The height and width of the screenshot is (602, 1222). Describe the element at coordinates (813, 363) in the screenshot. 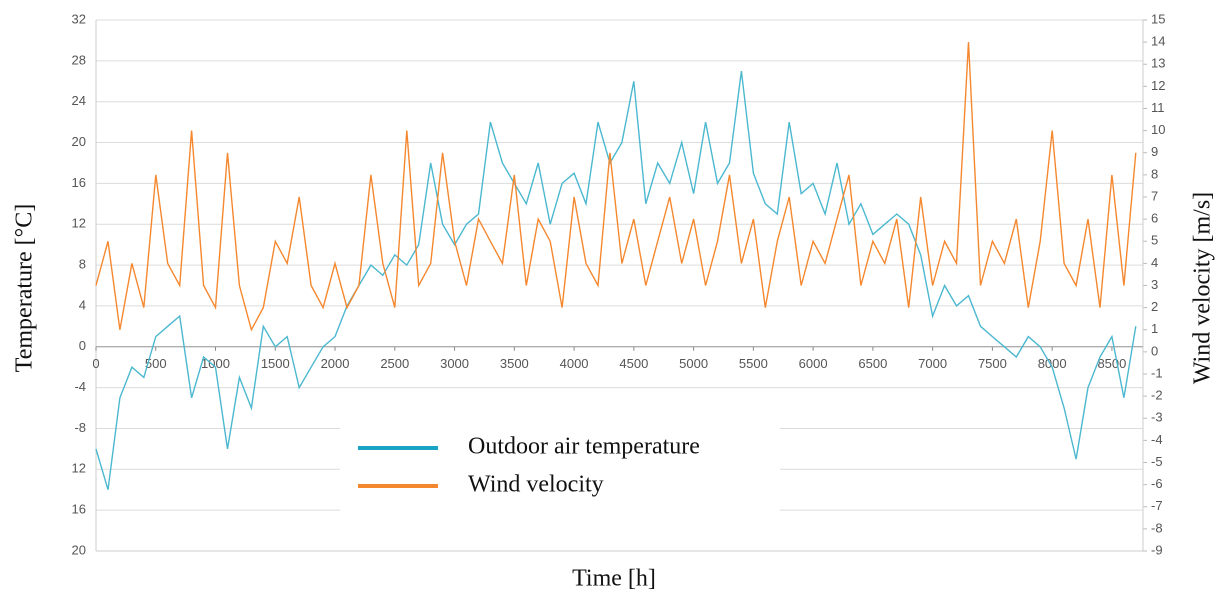

I see `x-tick-label: 6000` at that location.